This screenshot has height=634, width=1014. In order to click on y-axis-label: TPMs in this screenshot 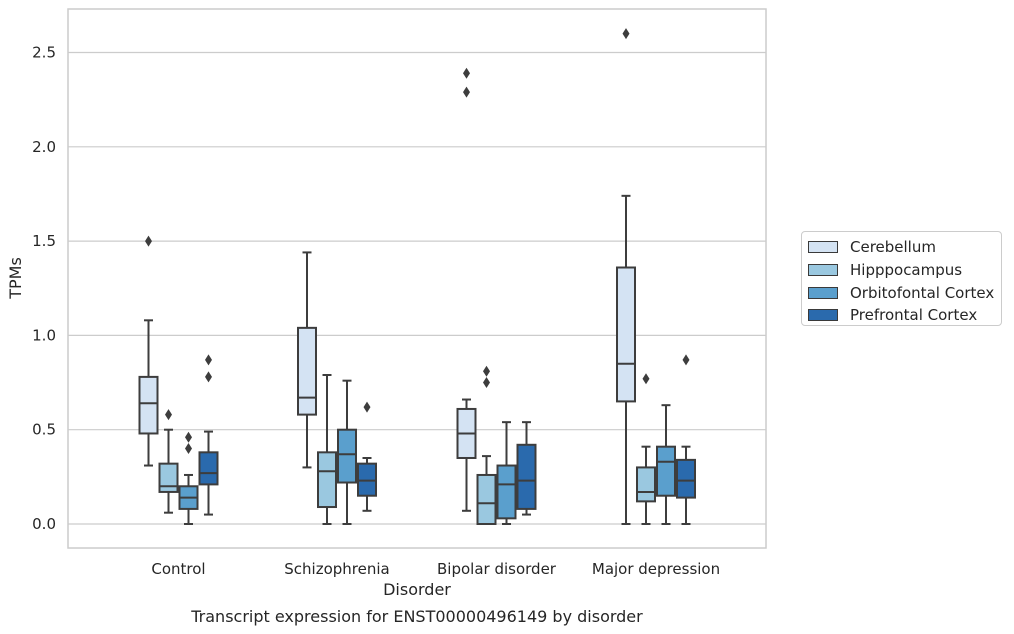, I will do `click(15, 278)`.